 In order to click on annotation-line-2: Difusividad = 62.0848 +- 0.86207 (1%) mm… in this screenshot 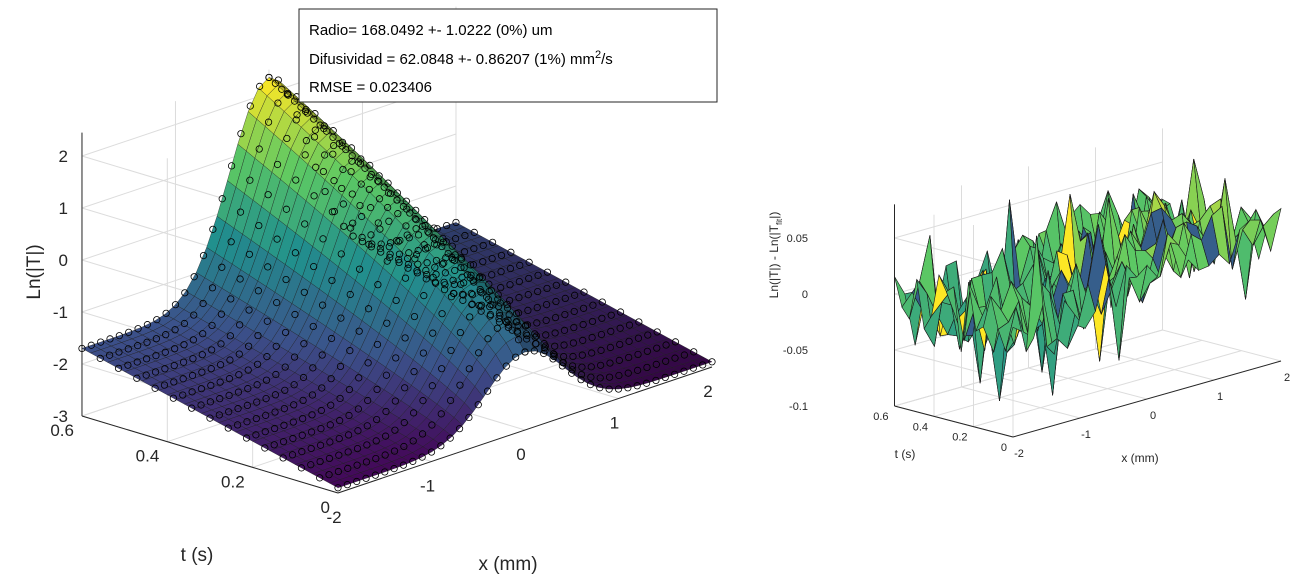, I will do `click(461, 58)`.